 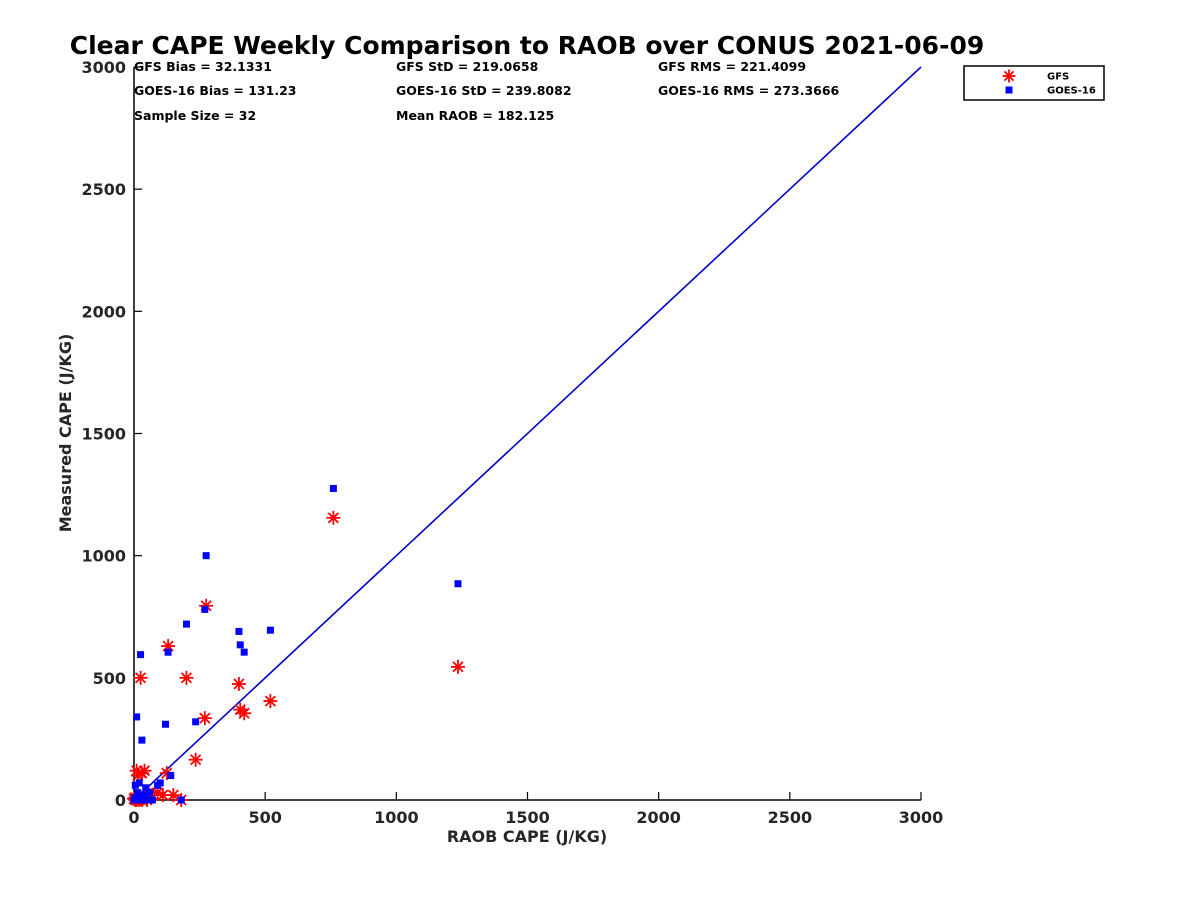 What do you see at coordinates (296, 658) in the screenshot?
I see `series-gfs` at bounding box center [296, 658].